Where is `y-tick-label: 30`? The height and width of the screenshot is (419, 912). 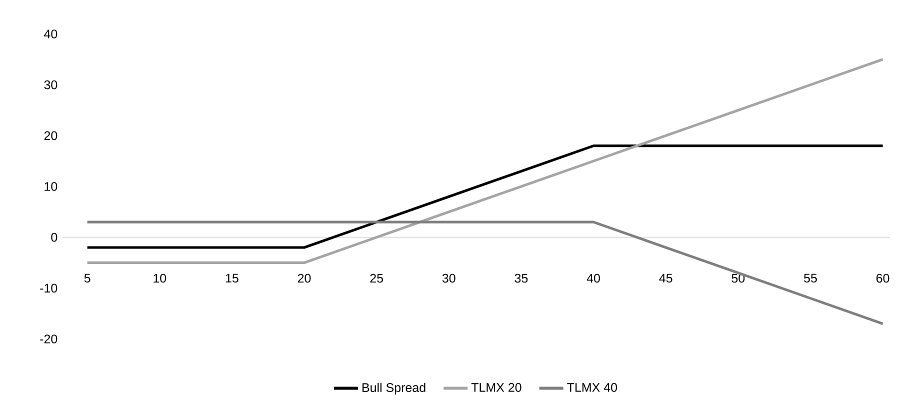
y-tick-label: 30 is located at coordinates (51, 85).